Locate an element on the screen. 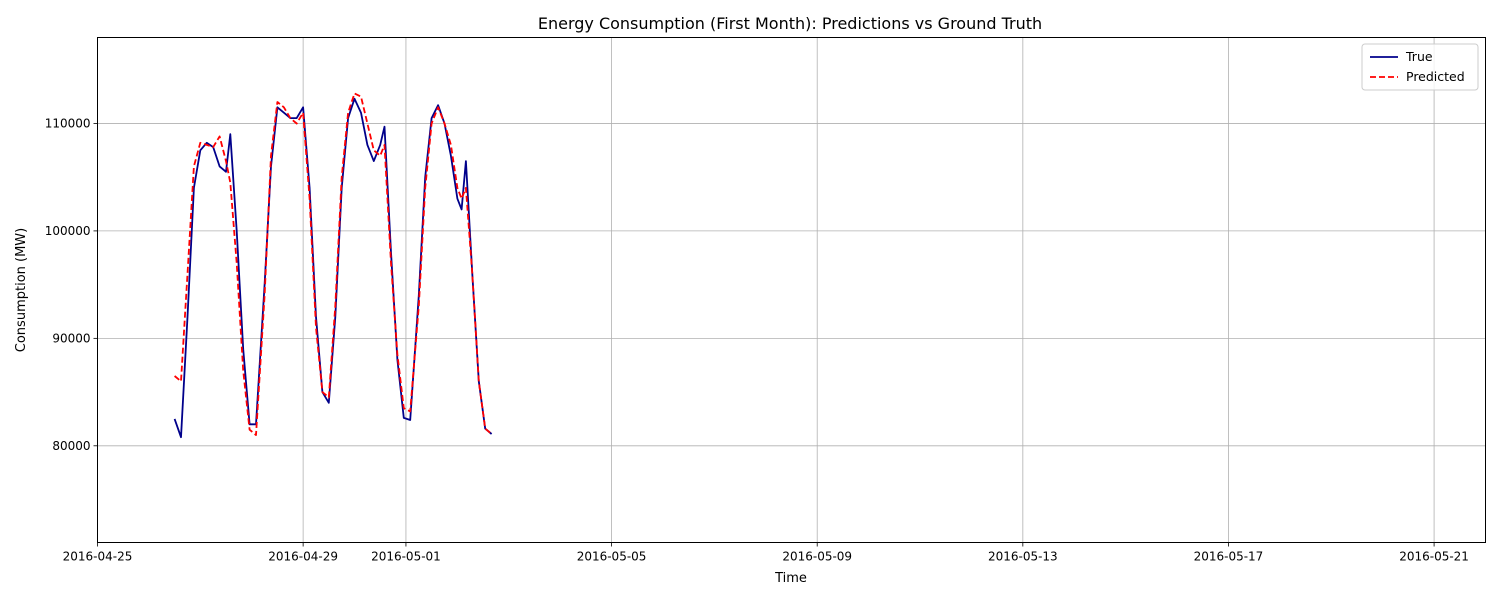  legend-label-predicted: Predicted is located at coordinates (1435, 76).